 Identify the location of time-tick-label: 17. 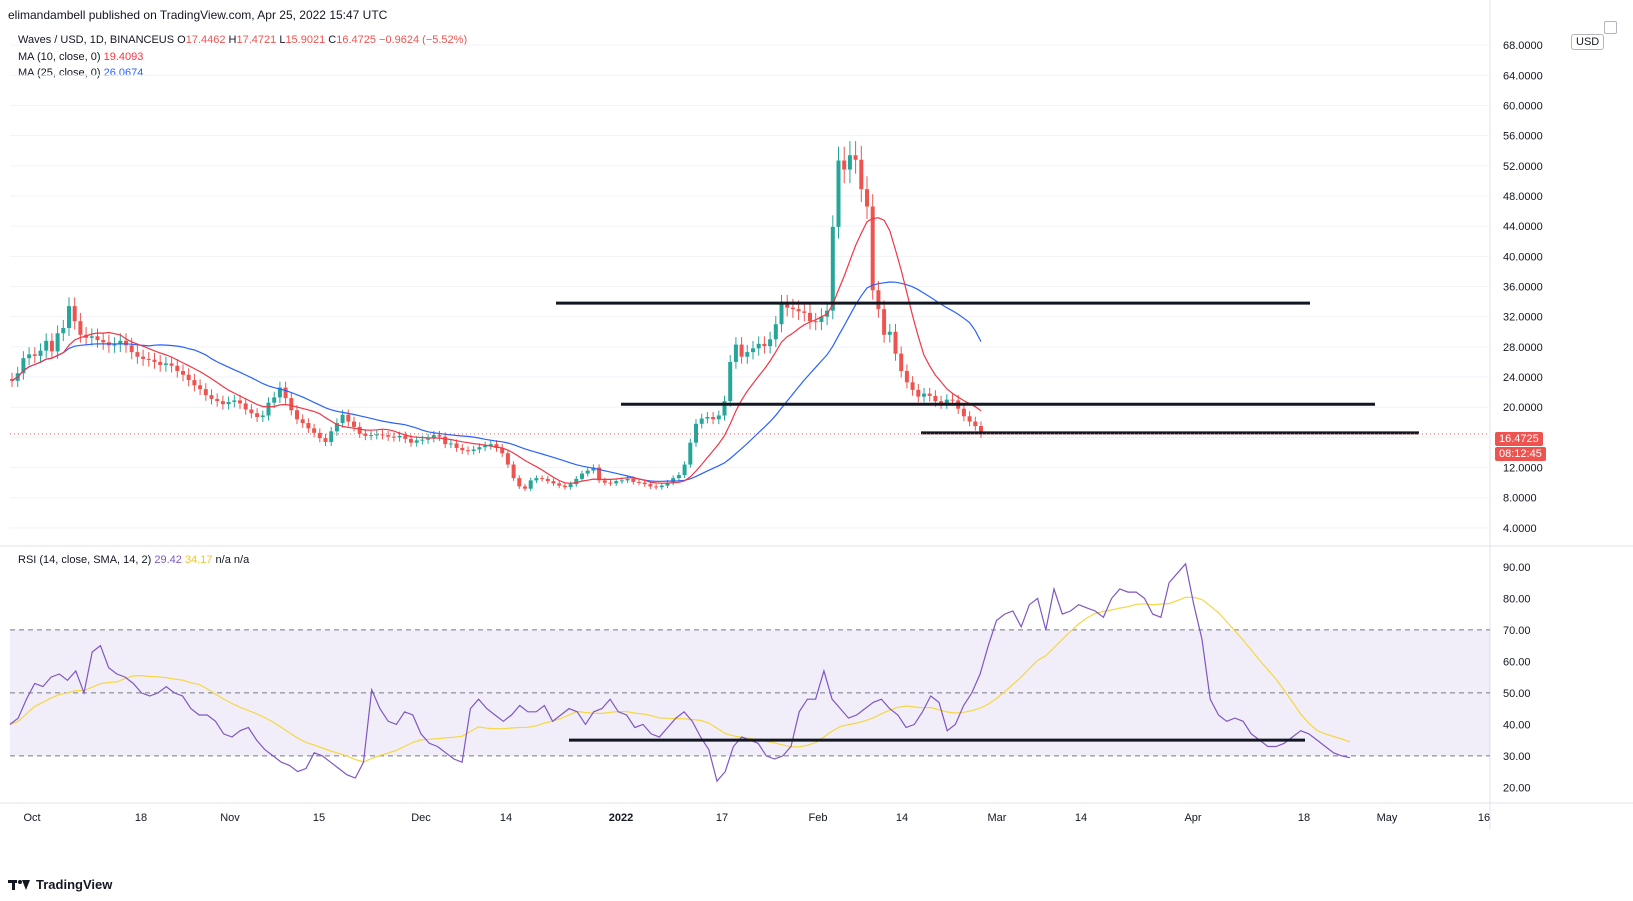
(722, 818).